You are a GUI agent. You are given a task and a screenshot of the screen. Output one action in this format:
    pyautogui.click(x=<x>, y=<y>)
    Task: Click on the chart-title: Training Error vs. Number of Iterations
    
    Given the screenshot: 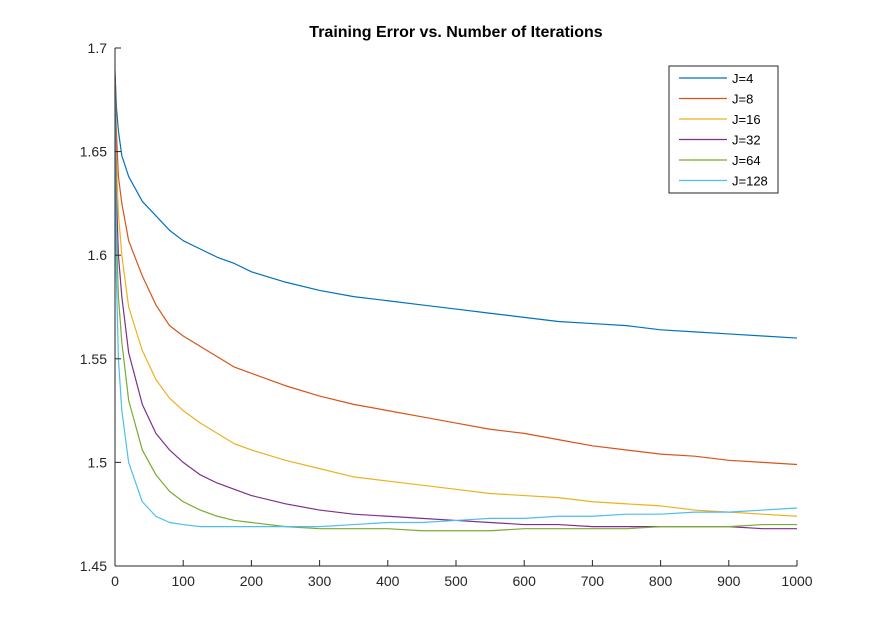 What is the action you would take?
    pyautogui.click(x=455, y=32)
    